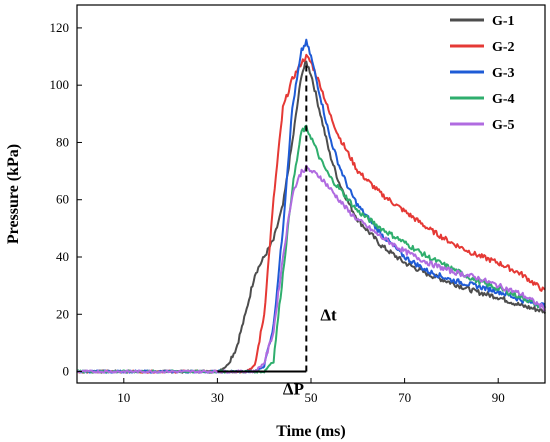 The height and width of the screenshot is (442, 550). What do you see at coordinates (503, 47) in the screenshot?
I see `legend-label-g-2: G-2` at bounding box center [503, 47].